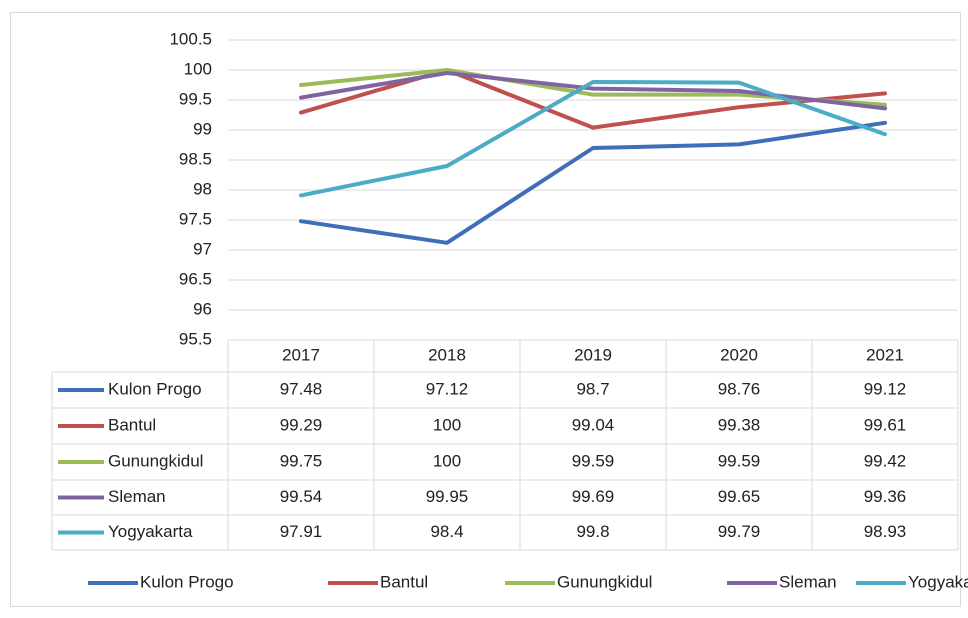 The height and width of the screenshot is (618, 968). I want to click on y-tick-label: 96, so click(202, 308).